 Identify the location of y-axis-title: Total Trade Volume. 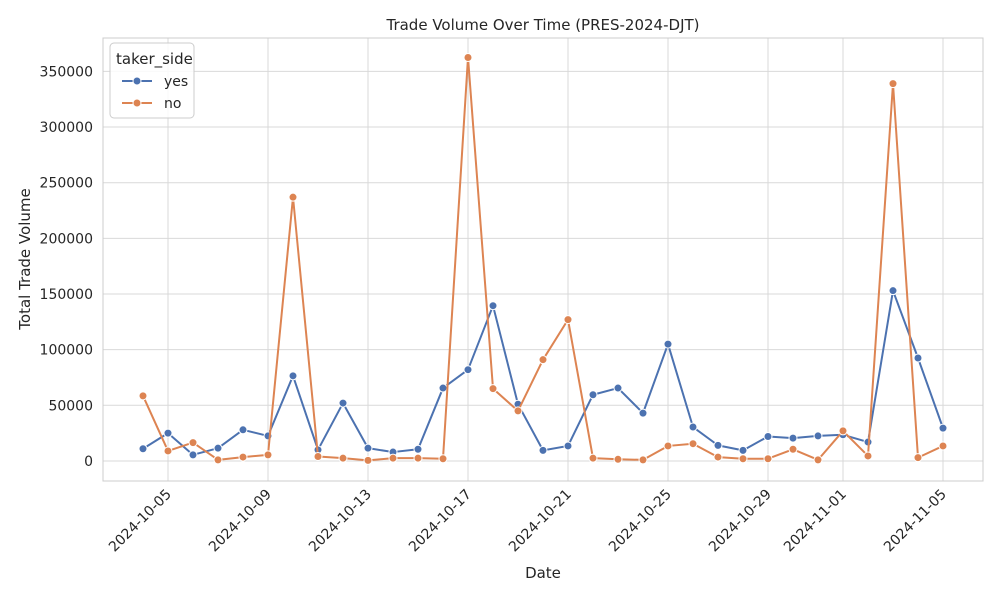
(25, 259).